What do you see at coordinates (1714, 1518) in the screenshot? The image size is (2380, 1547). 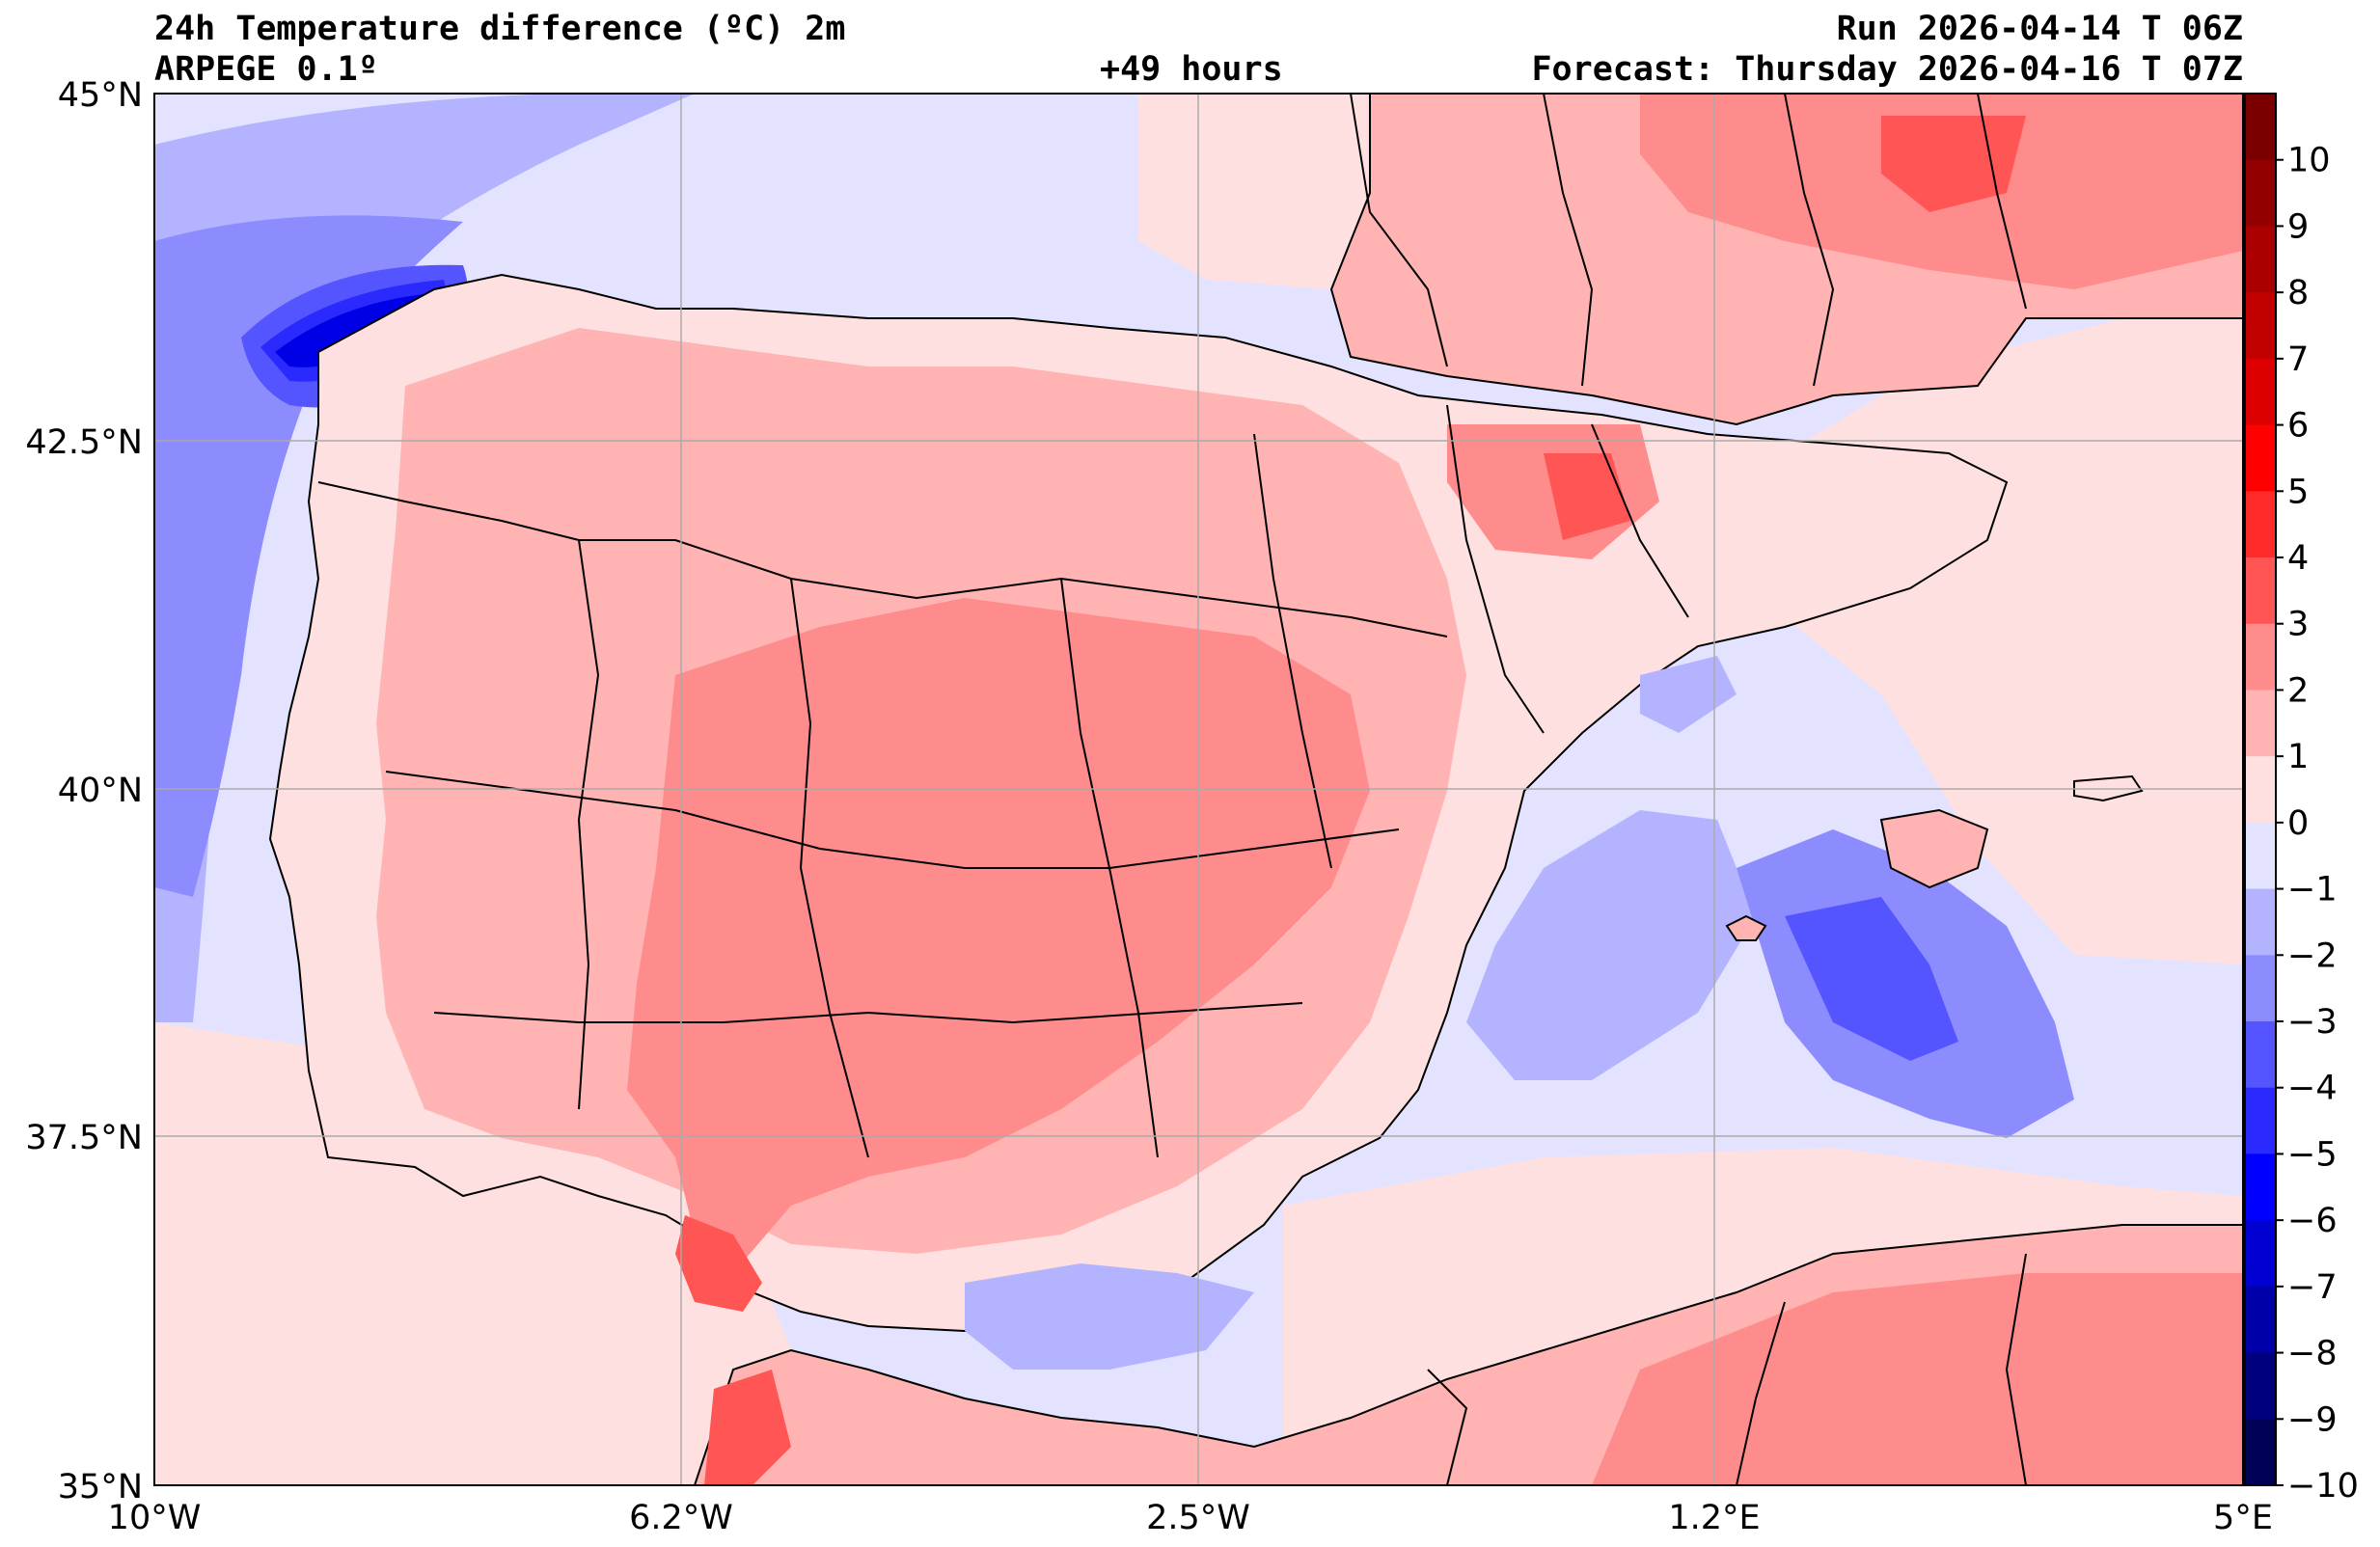 I see `lon-tick-label: 1.2°E` at bounding box center [1714, 1518].